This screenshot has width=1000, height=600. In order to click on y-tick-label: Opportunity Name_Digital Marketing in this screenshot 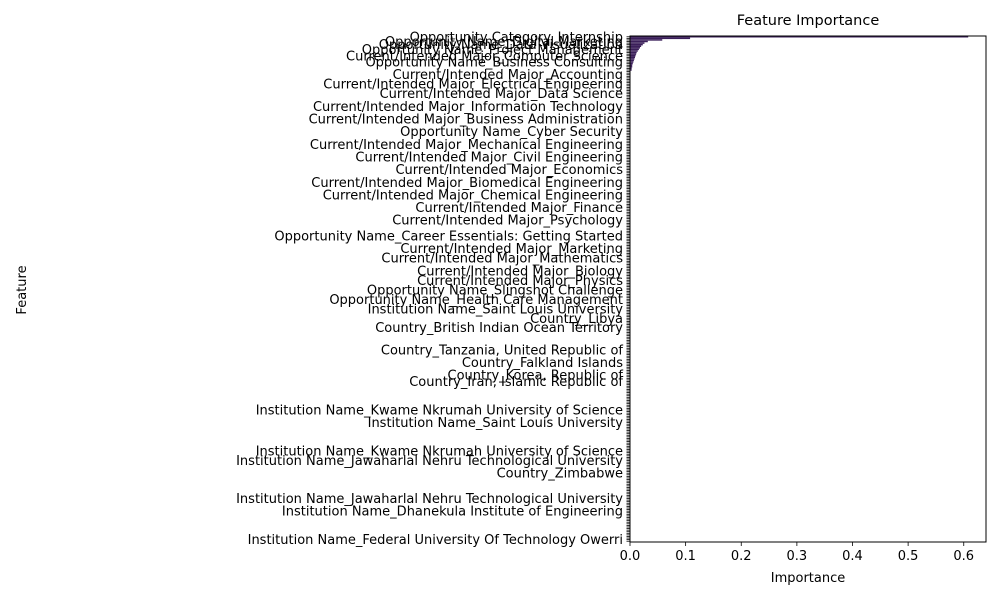, I will do `click(504, 42)`.